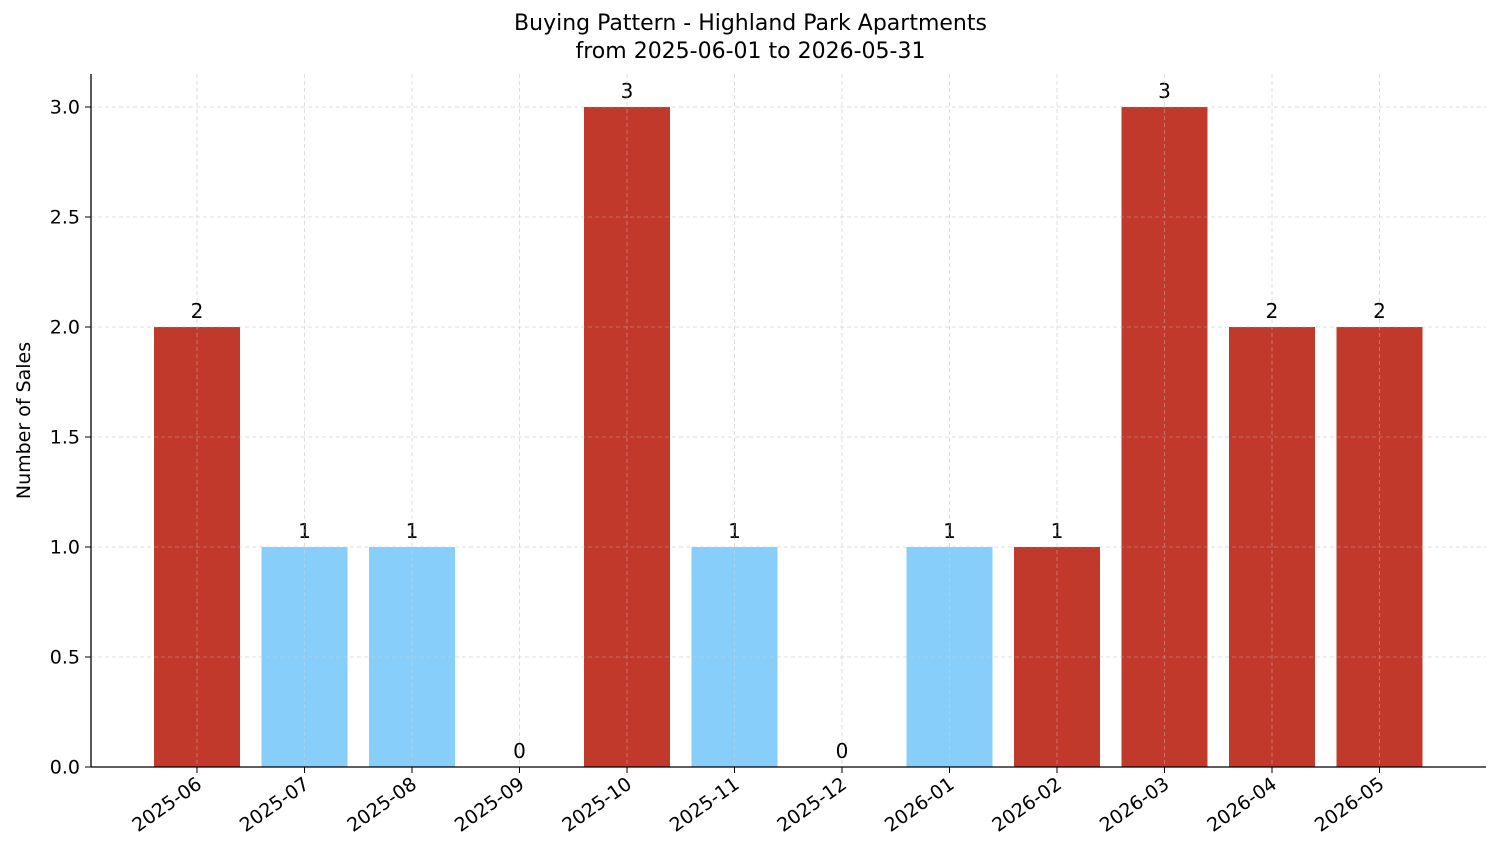  Describe the element at coordinates (65, 658) in the screenshot. I see `y-tick-label: 0.5` at that location.